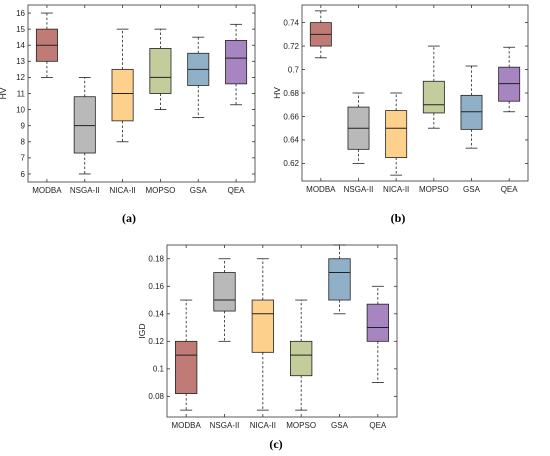 The height and width of the screenshot is (456, 550). I want to click on y-tick-label: 6, so click(23, 174).